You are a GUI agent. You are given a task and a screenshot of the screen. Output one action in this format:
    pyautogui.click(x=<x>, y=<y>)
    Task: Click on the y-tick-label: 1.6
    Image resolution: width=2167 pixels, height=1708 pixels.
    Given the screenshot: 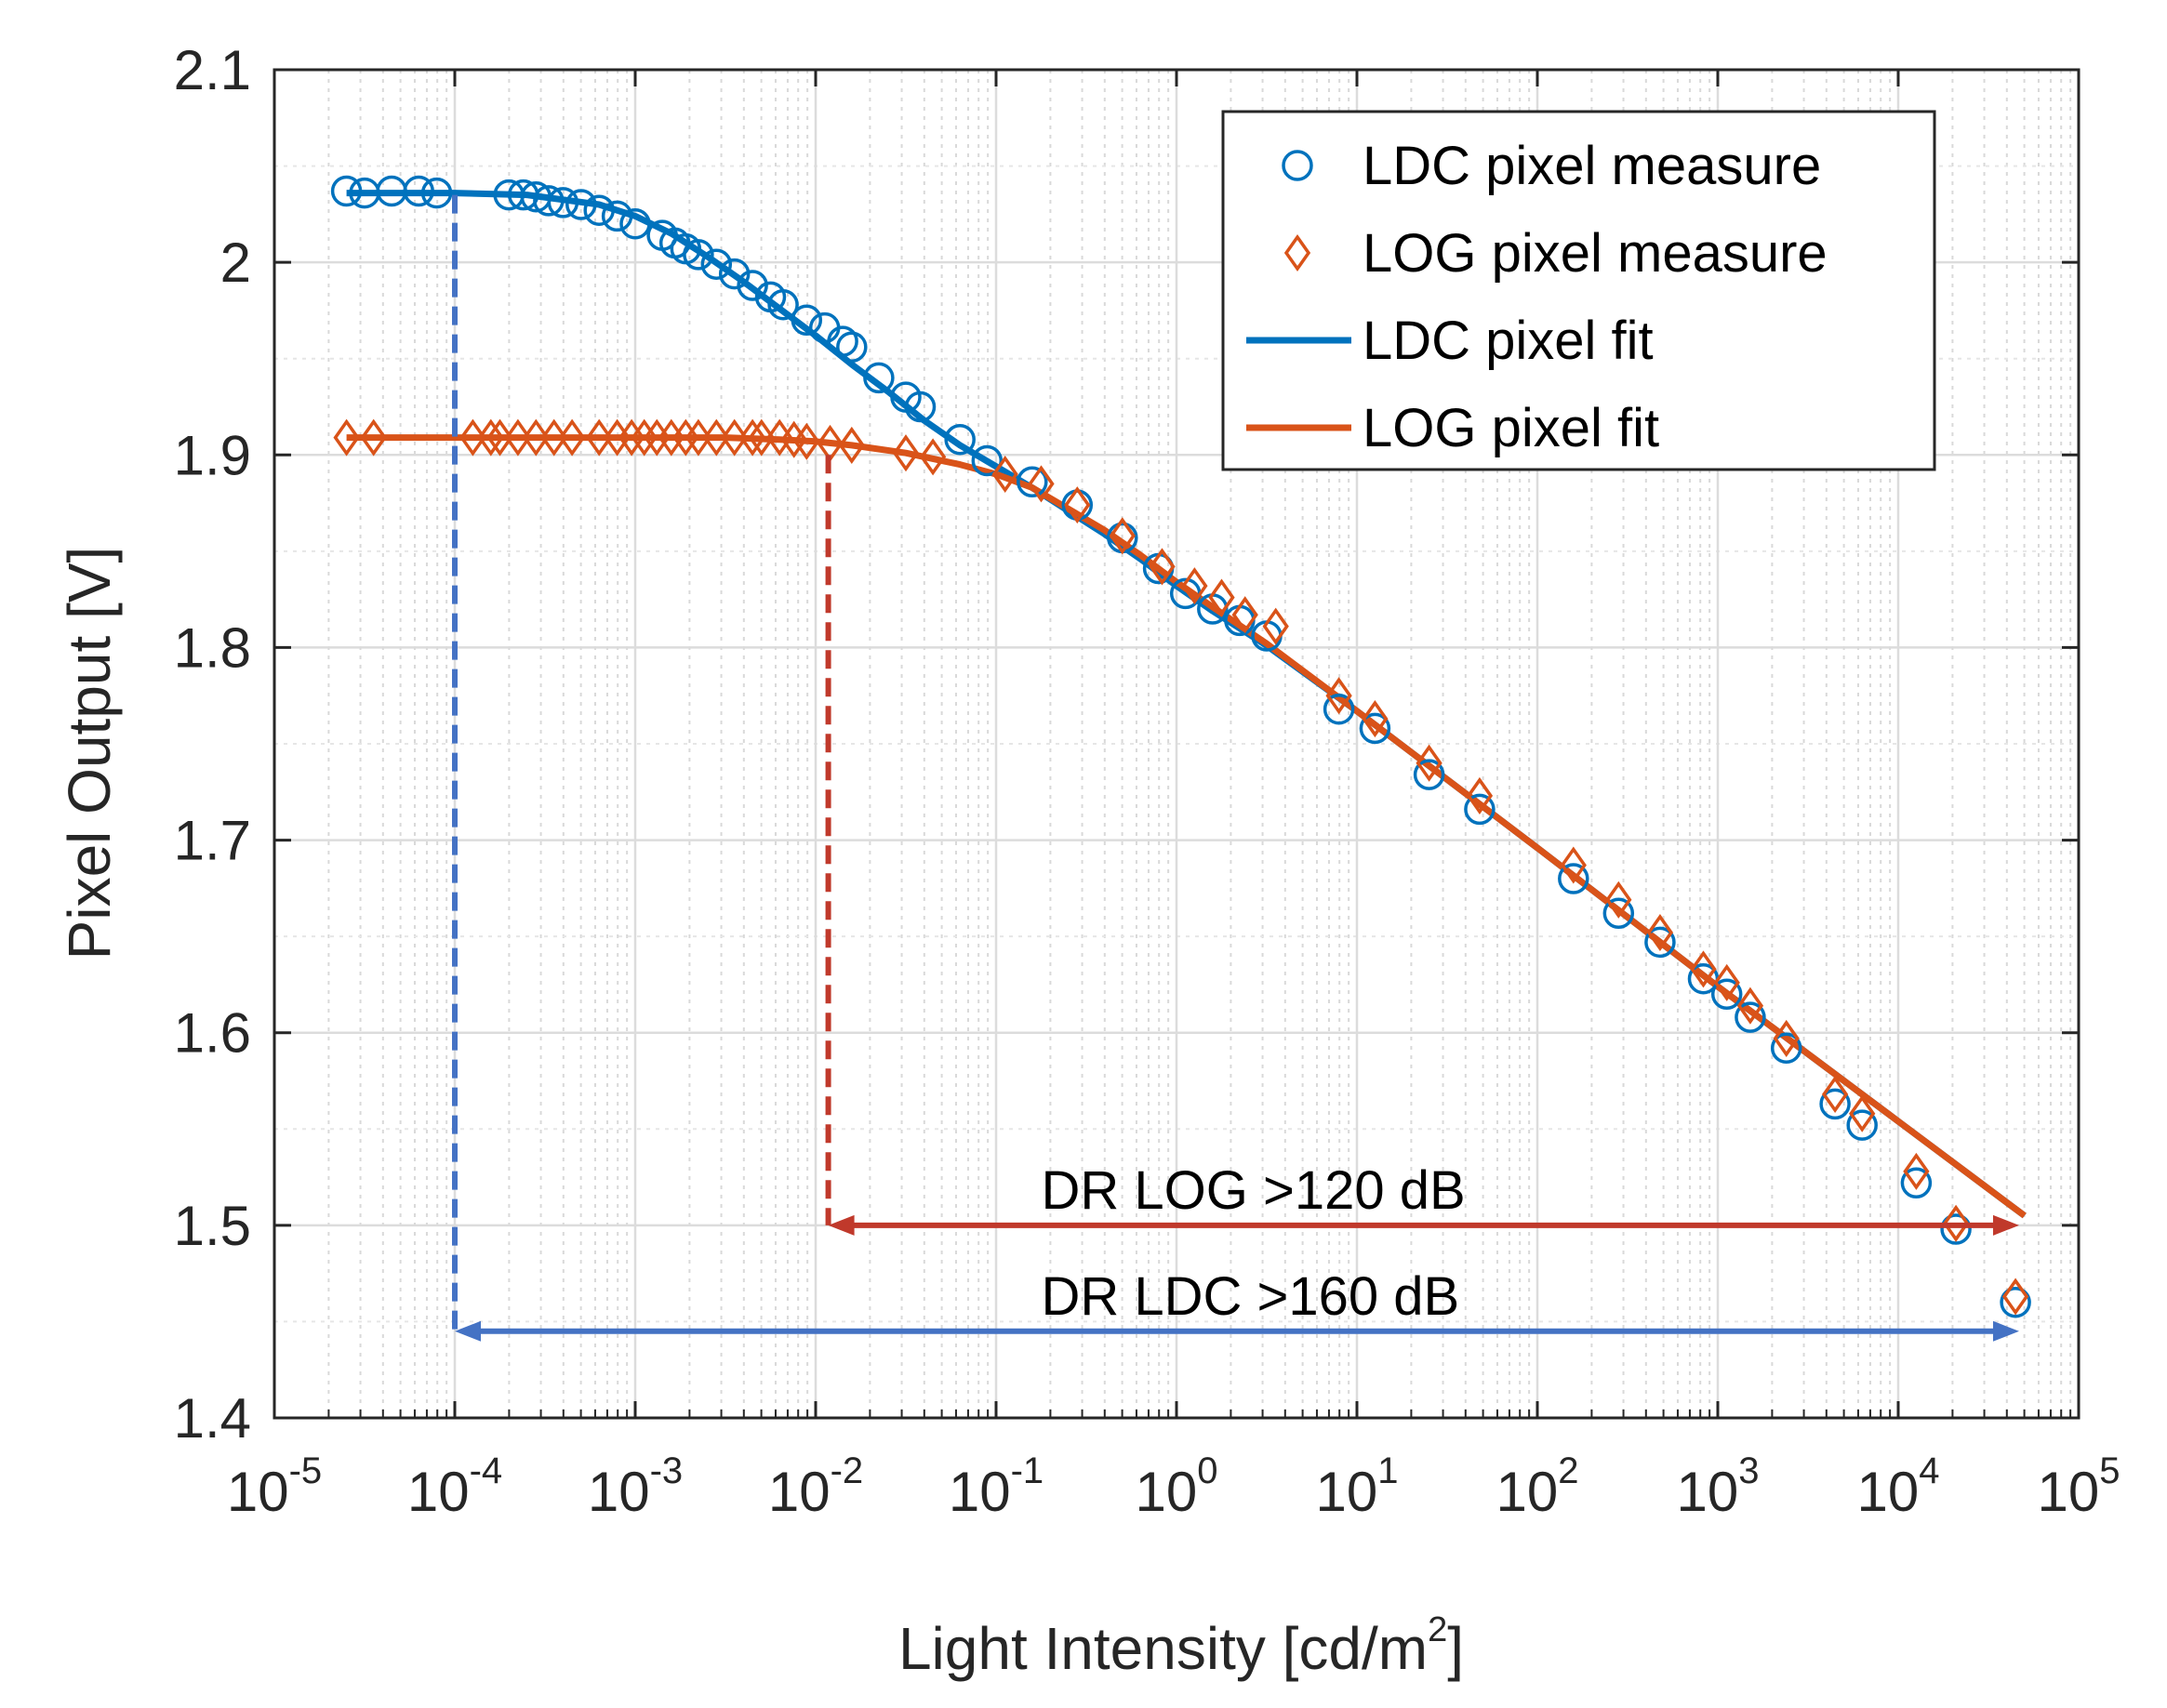 What is the action you would take?
    pyautogui.click(x=212, y=1033)
    